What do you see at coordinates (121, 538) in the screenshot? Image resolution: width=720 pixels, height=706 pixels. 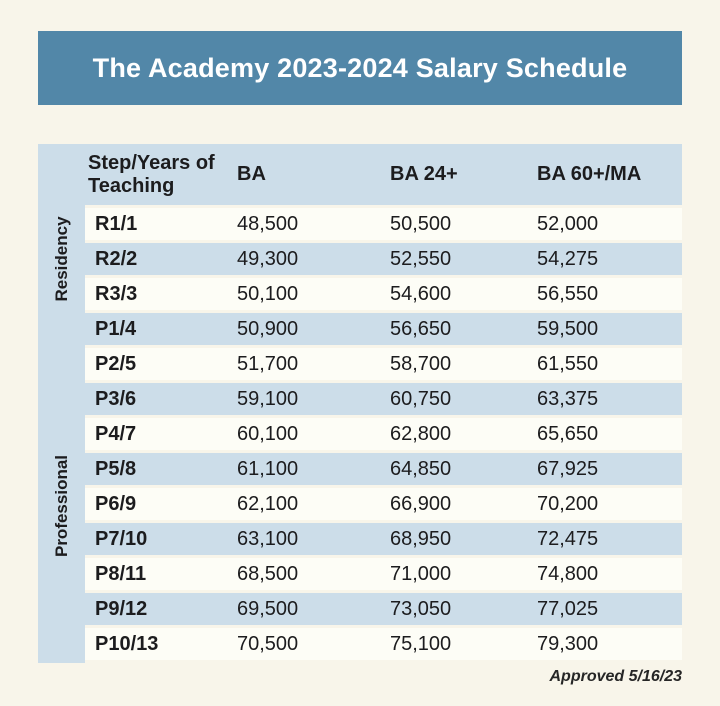 I see `row-step-label: P7/10` at bounding box center [121, 538].